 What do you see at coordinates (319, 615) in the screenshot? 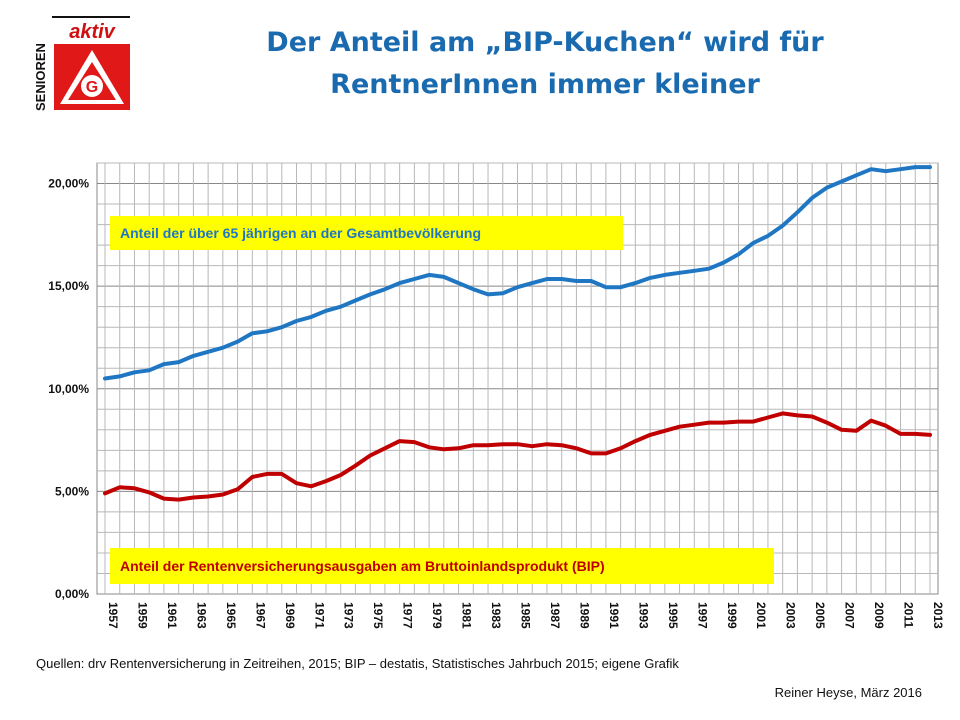
I see `x-tick-label: 1971` at bounding box center [319, 615].